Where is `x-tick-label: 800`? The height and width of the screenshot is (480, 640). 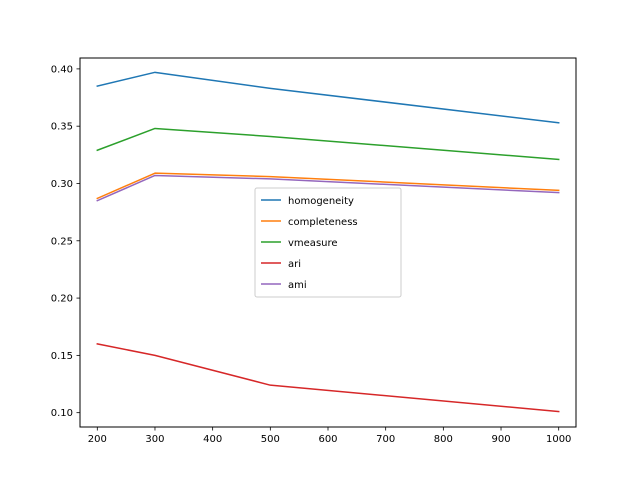 x-tick-label: 800 is located at coordinates (443, 439).